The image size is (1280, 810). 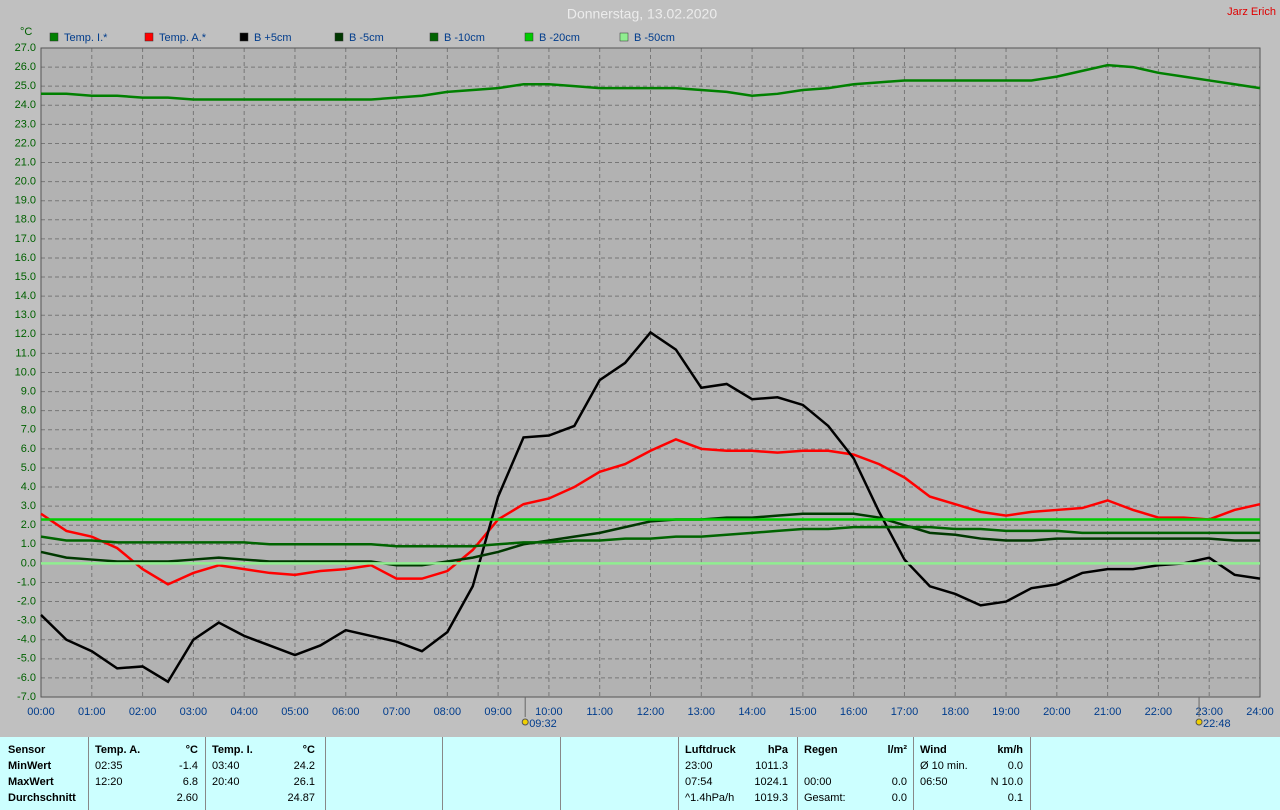 What do you see at coordinates (25, 315) in the screenshot?
I see `y-tick-label: 13.0` at bounding box center [25, 315].